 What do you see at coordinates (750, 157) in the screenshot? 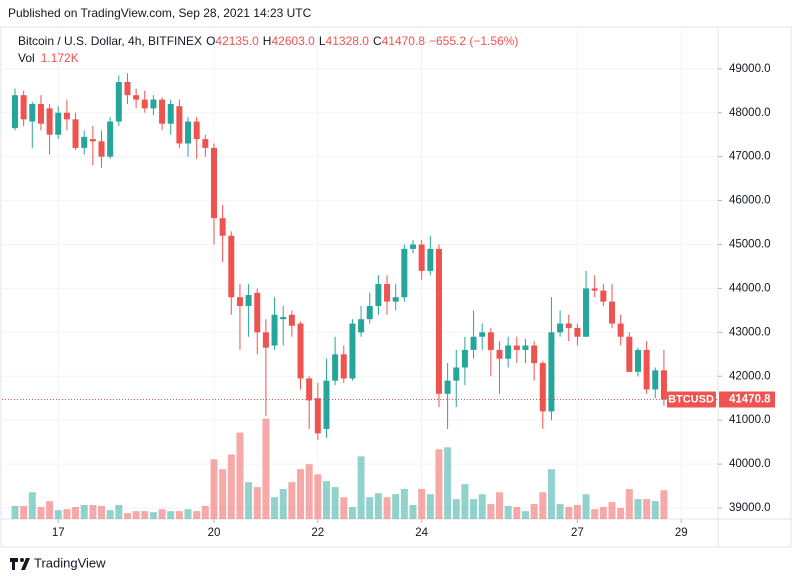
I see `y-tick-label: 47000.0` at bounding box center [750, 157].